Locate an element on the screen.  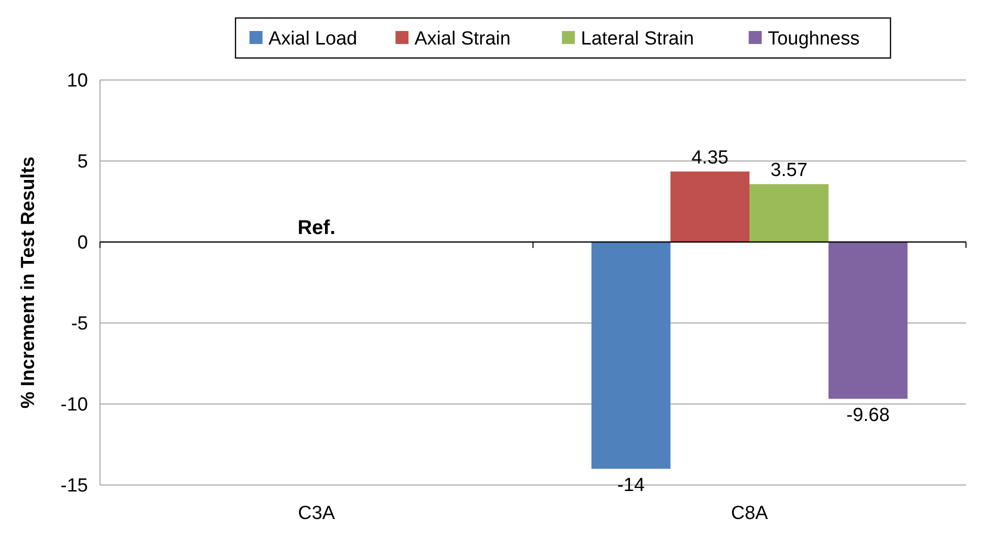
y-tick-label: -15 is located at coordinates (74, 486).